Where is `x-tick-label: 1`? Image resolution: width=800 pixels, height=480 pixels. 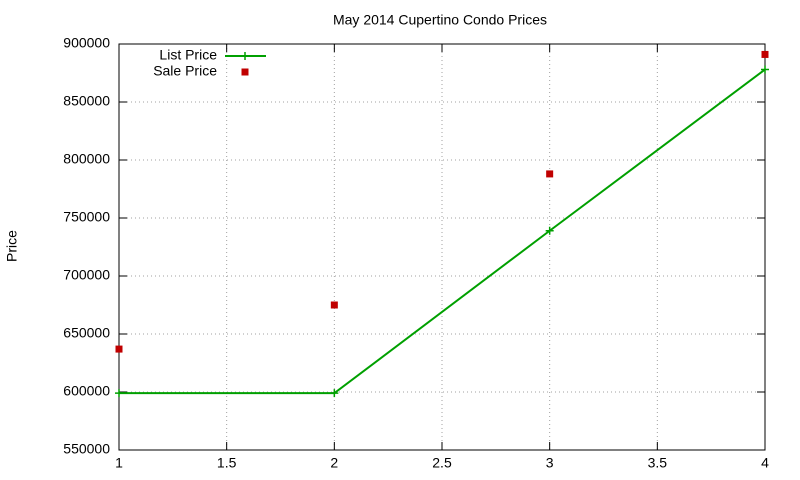
x-tick-label: 1 is located at coordinates (119, 463).